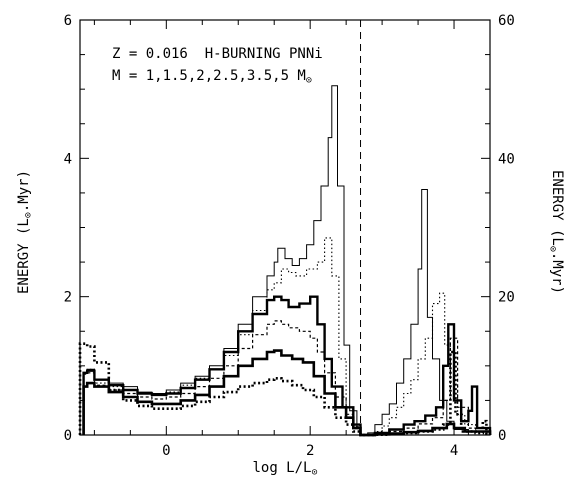  Describe the element at coordinates (502, 436) in the screenshot. I see `y-right-tick-label: 0` at that location.